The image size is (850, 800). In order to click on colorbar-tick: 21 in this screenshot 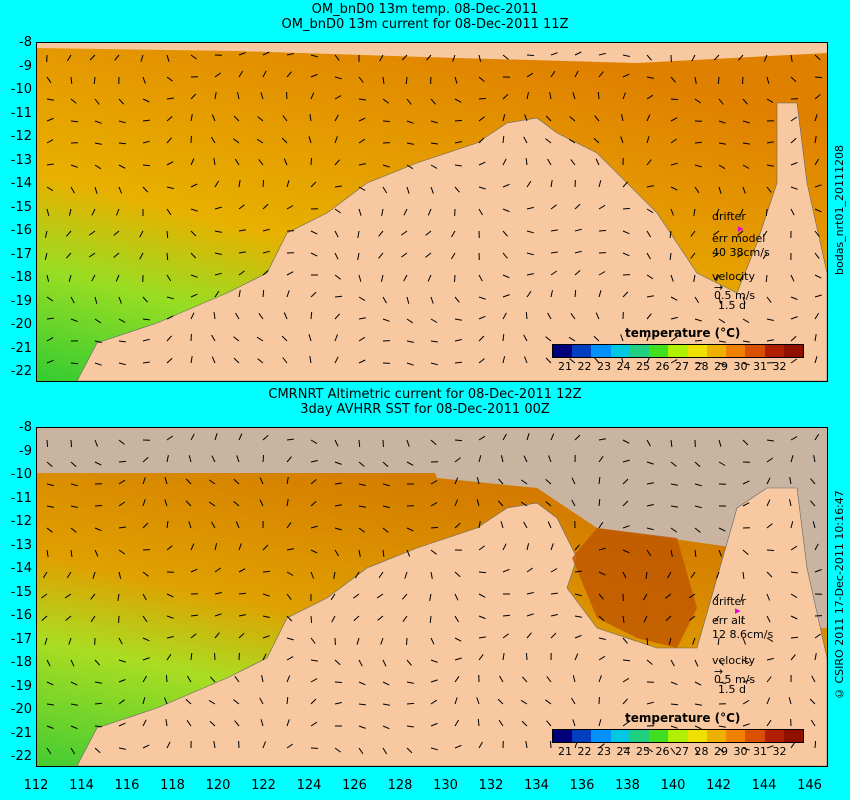, I will do `click(565, 751)`.